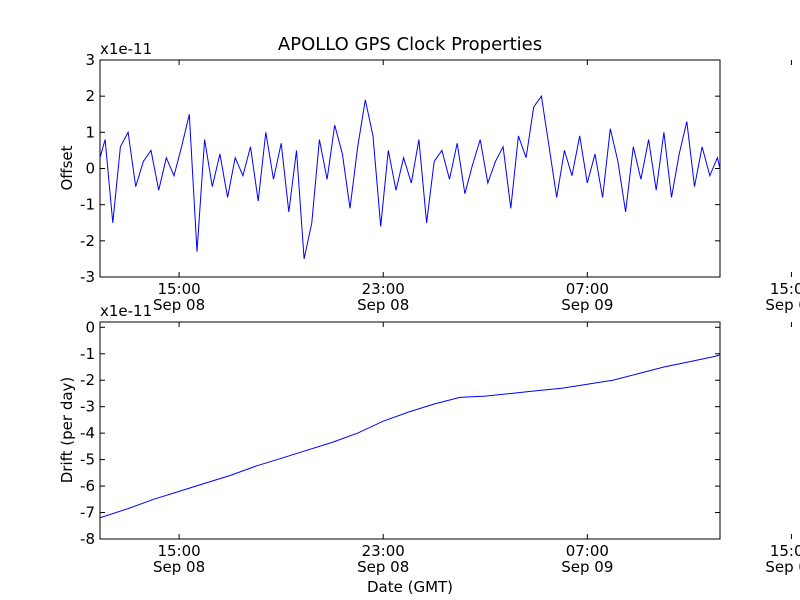 This screenshot has width=800, height=600. I want to click on offset-y-axis-label: Offset, so click(67, 167).